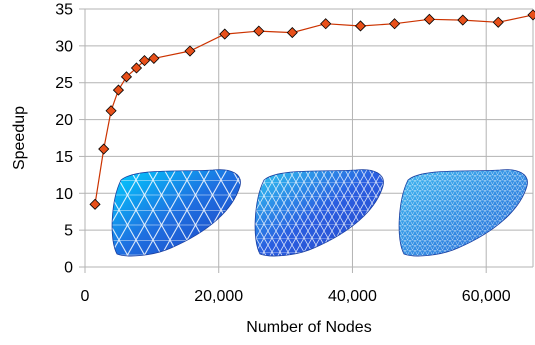 This screenshot has width=535, height=345. What do you see at coordinates (64, 194) in the screenshot?
I see `y-tick-label: 10` at bounding box center [64, 194].